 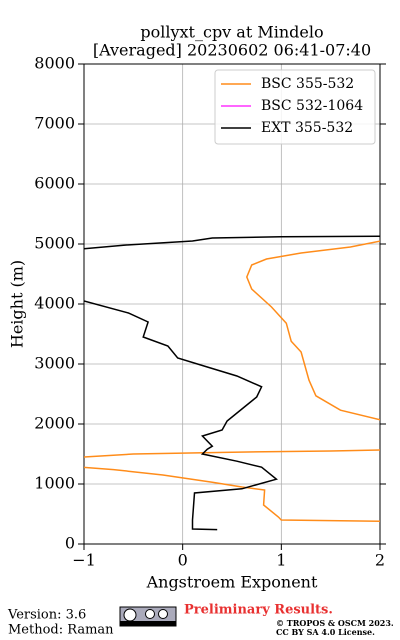 What do you see at coordinates (307, 84) in the screenshot?
I see `legend-label: BSC 355-532` at bounding box center [307, 84].